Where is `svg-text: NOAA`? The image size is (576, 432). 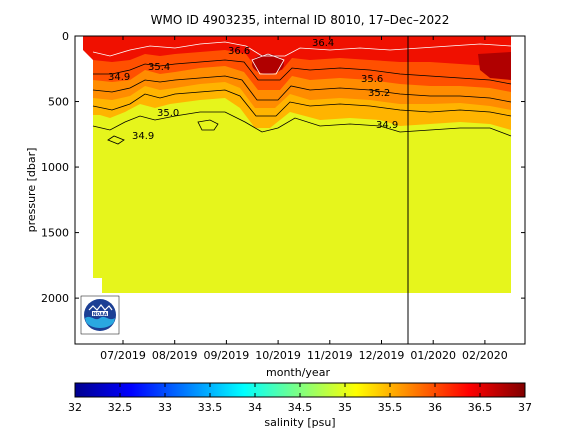 svg-text: NOAA is located at coordinates (100, 314).